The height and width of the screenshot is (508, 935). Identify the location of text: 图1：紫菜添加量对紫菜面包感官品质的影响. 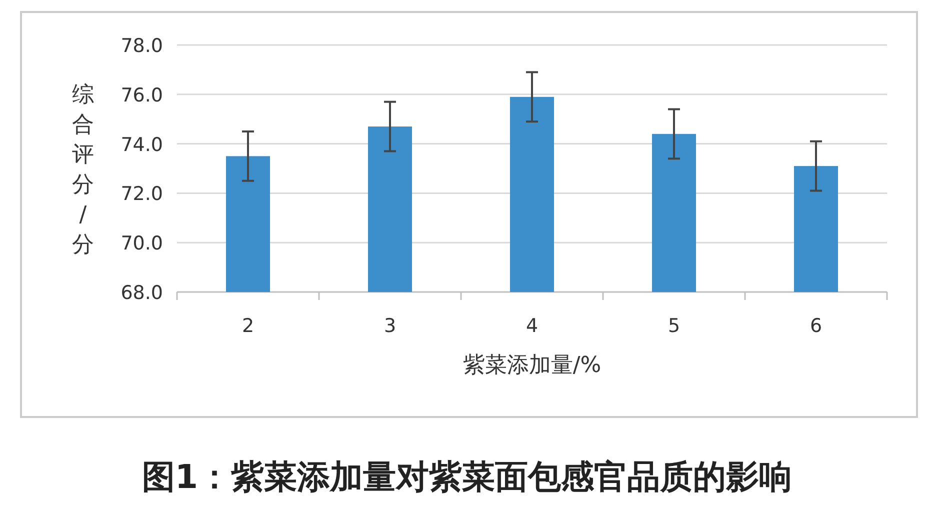
(467, 476).